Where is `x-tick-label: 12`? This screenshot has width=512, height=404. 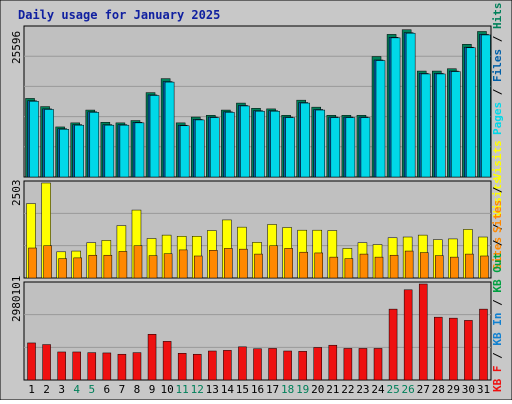
x-tick-label: 12 is located at coordinates (197, 389).